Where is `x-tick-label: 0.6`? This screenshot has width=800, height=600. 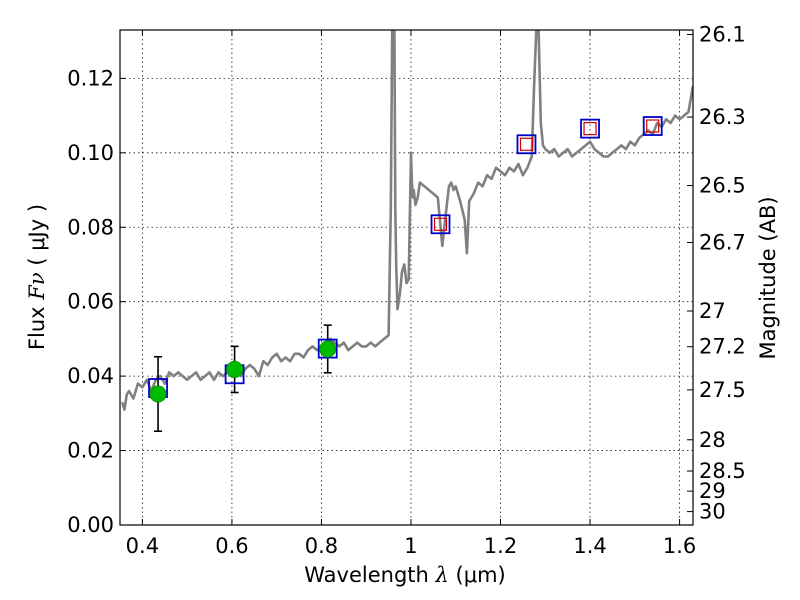
x-tick-label: 0.6 is located at coordinates (231, 546).